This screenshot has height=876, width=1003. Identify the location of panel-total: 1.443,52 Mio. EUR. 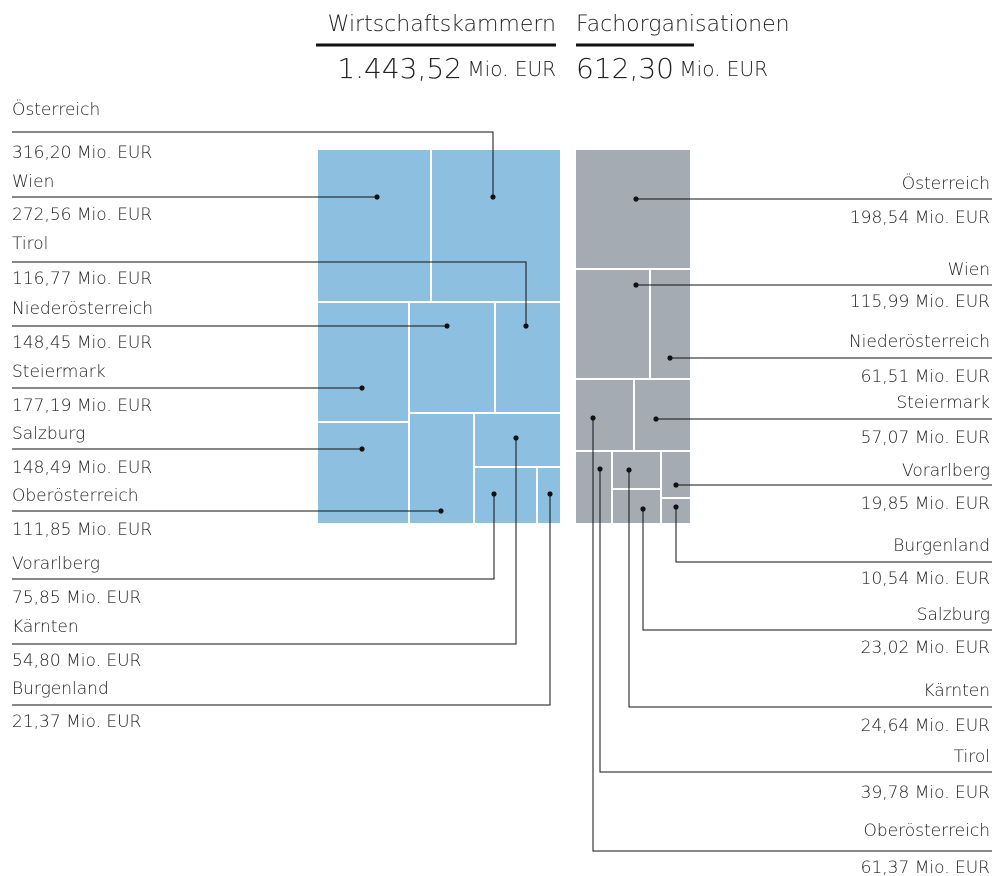
(446, 68).